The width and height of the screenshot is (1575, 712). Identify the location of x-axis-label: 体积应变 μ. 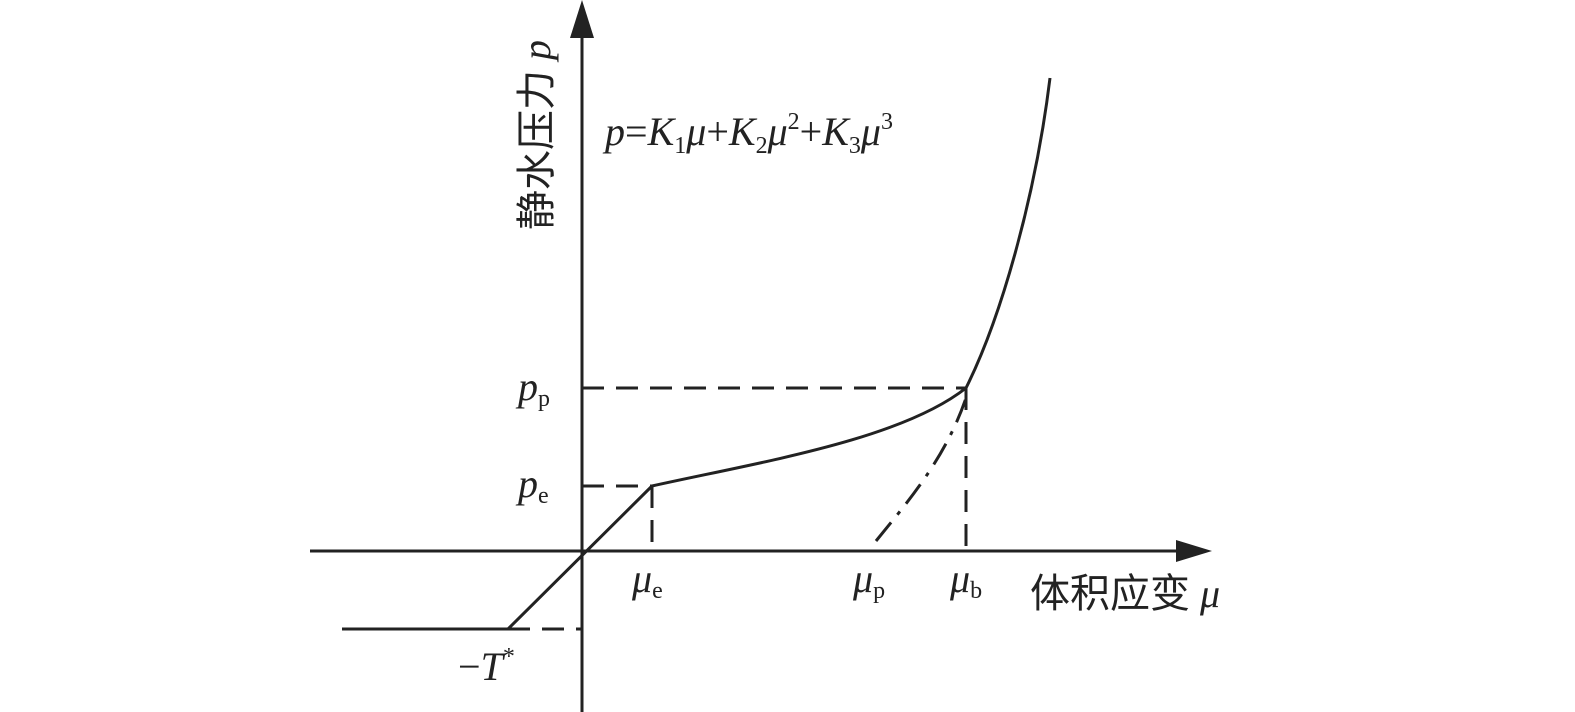
(1125, 594).